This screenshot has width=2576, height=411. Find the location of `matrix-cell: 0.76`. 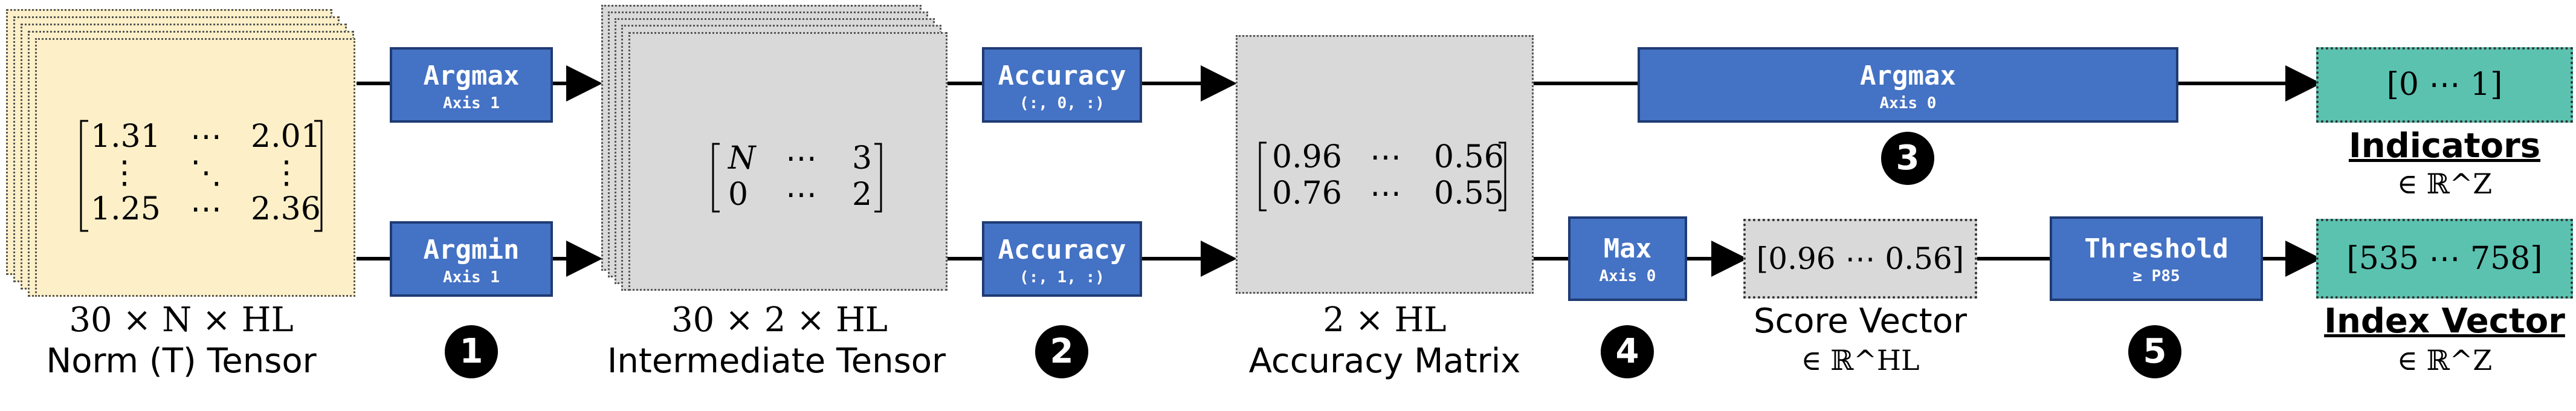

matrix-cell: 0.76 is located at coordinates (1307, 193).